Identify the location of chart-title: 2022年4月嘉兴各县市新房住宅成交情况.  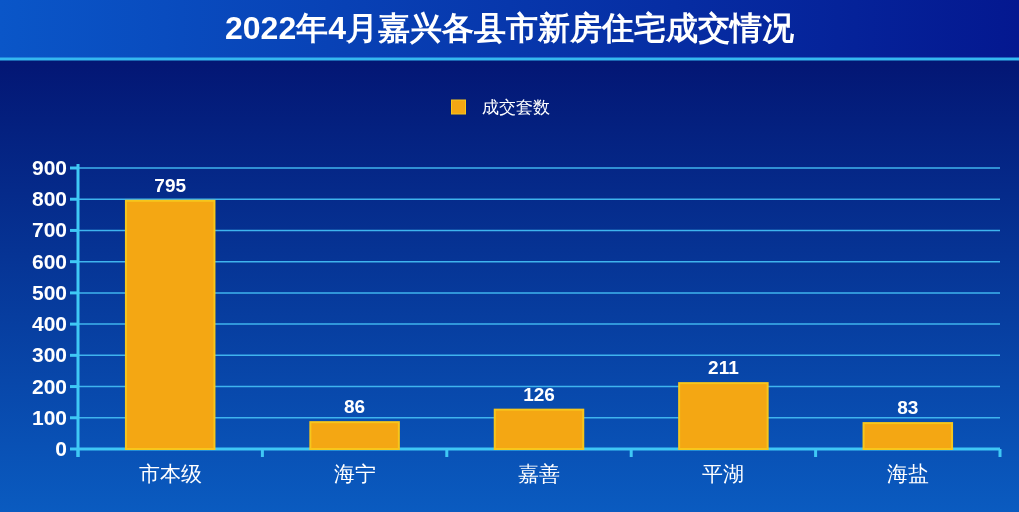
(510, 28).